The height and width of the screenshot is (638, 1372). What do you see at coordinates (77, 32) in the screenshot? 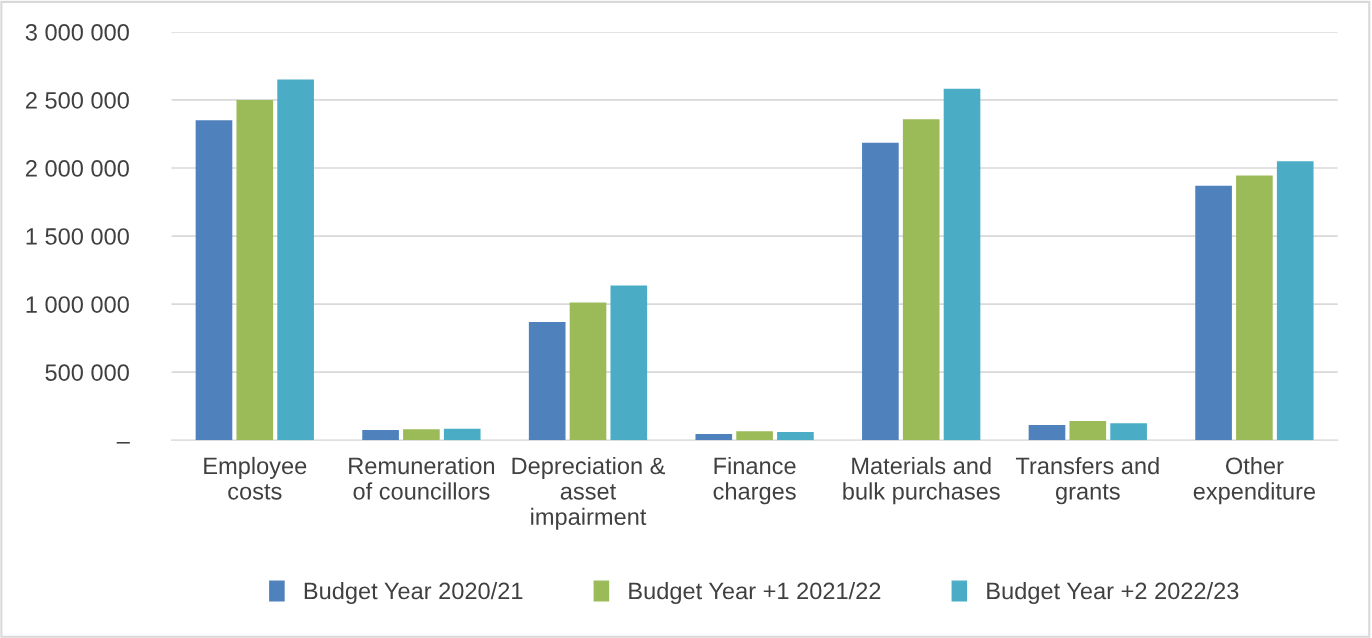
I see `y-tick-label: 3 000 000` at bounding box center [77, 32].